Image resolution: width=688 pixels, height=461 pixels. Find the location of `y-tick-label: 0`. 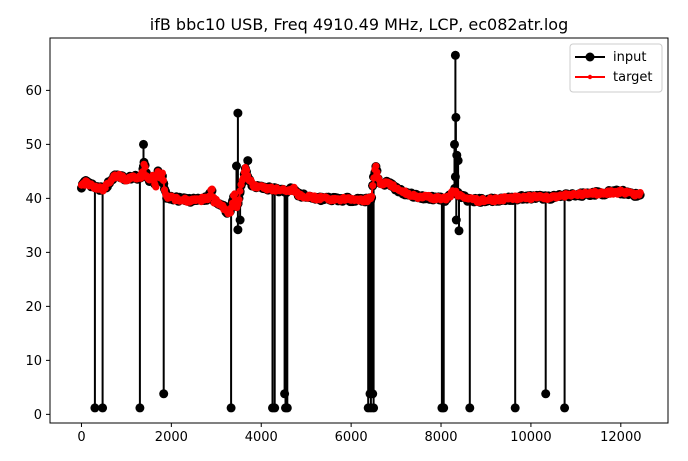

y-tick-label: 0 is located at coordinates (38, 415).